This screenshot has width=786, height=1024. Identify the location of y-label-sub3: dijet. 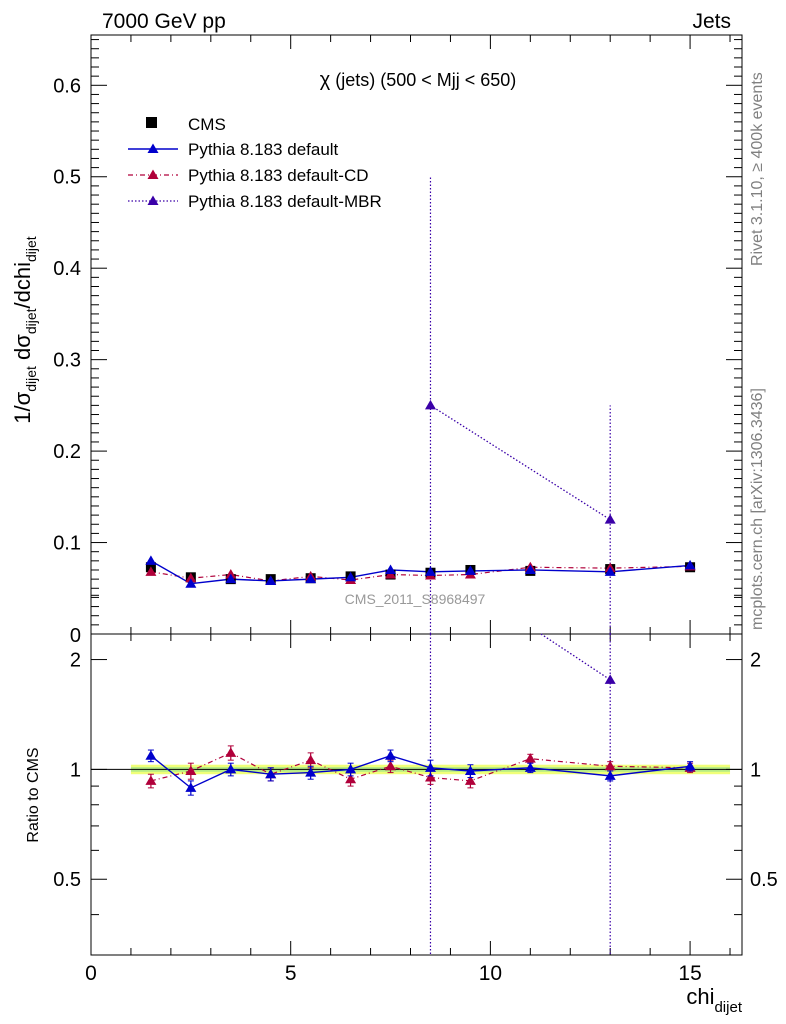
(31, 249).